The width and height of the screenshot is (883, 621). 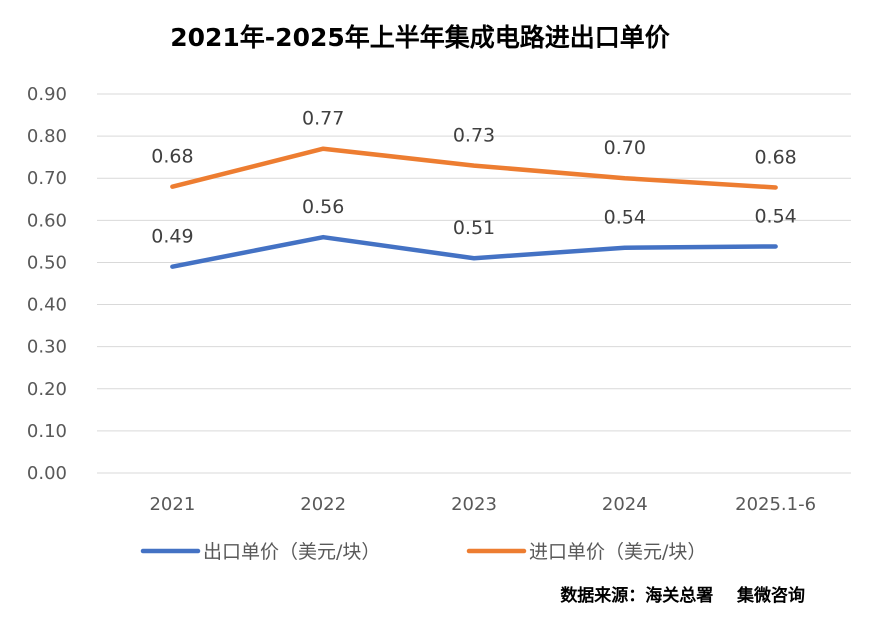 What do you see at coordinates (625, 504) in the screenshot?
I see `x-tick-label: 2024` at bounding box center [625, 504].